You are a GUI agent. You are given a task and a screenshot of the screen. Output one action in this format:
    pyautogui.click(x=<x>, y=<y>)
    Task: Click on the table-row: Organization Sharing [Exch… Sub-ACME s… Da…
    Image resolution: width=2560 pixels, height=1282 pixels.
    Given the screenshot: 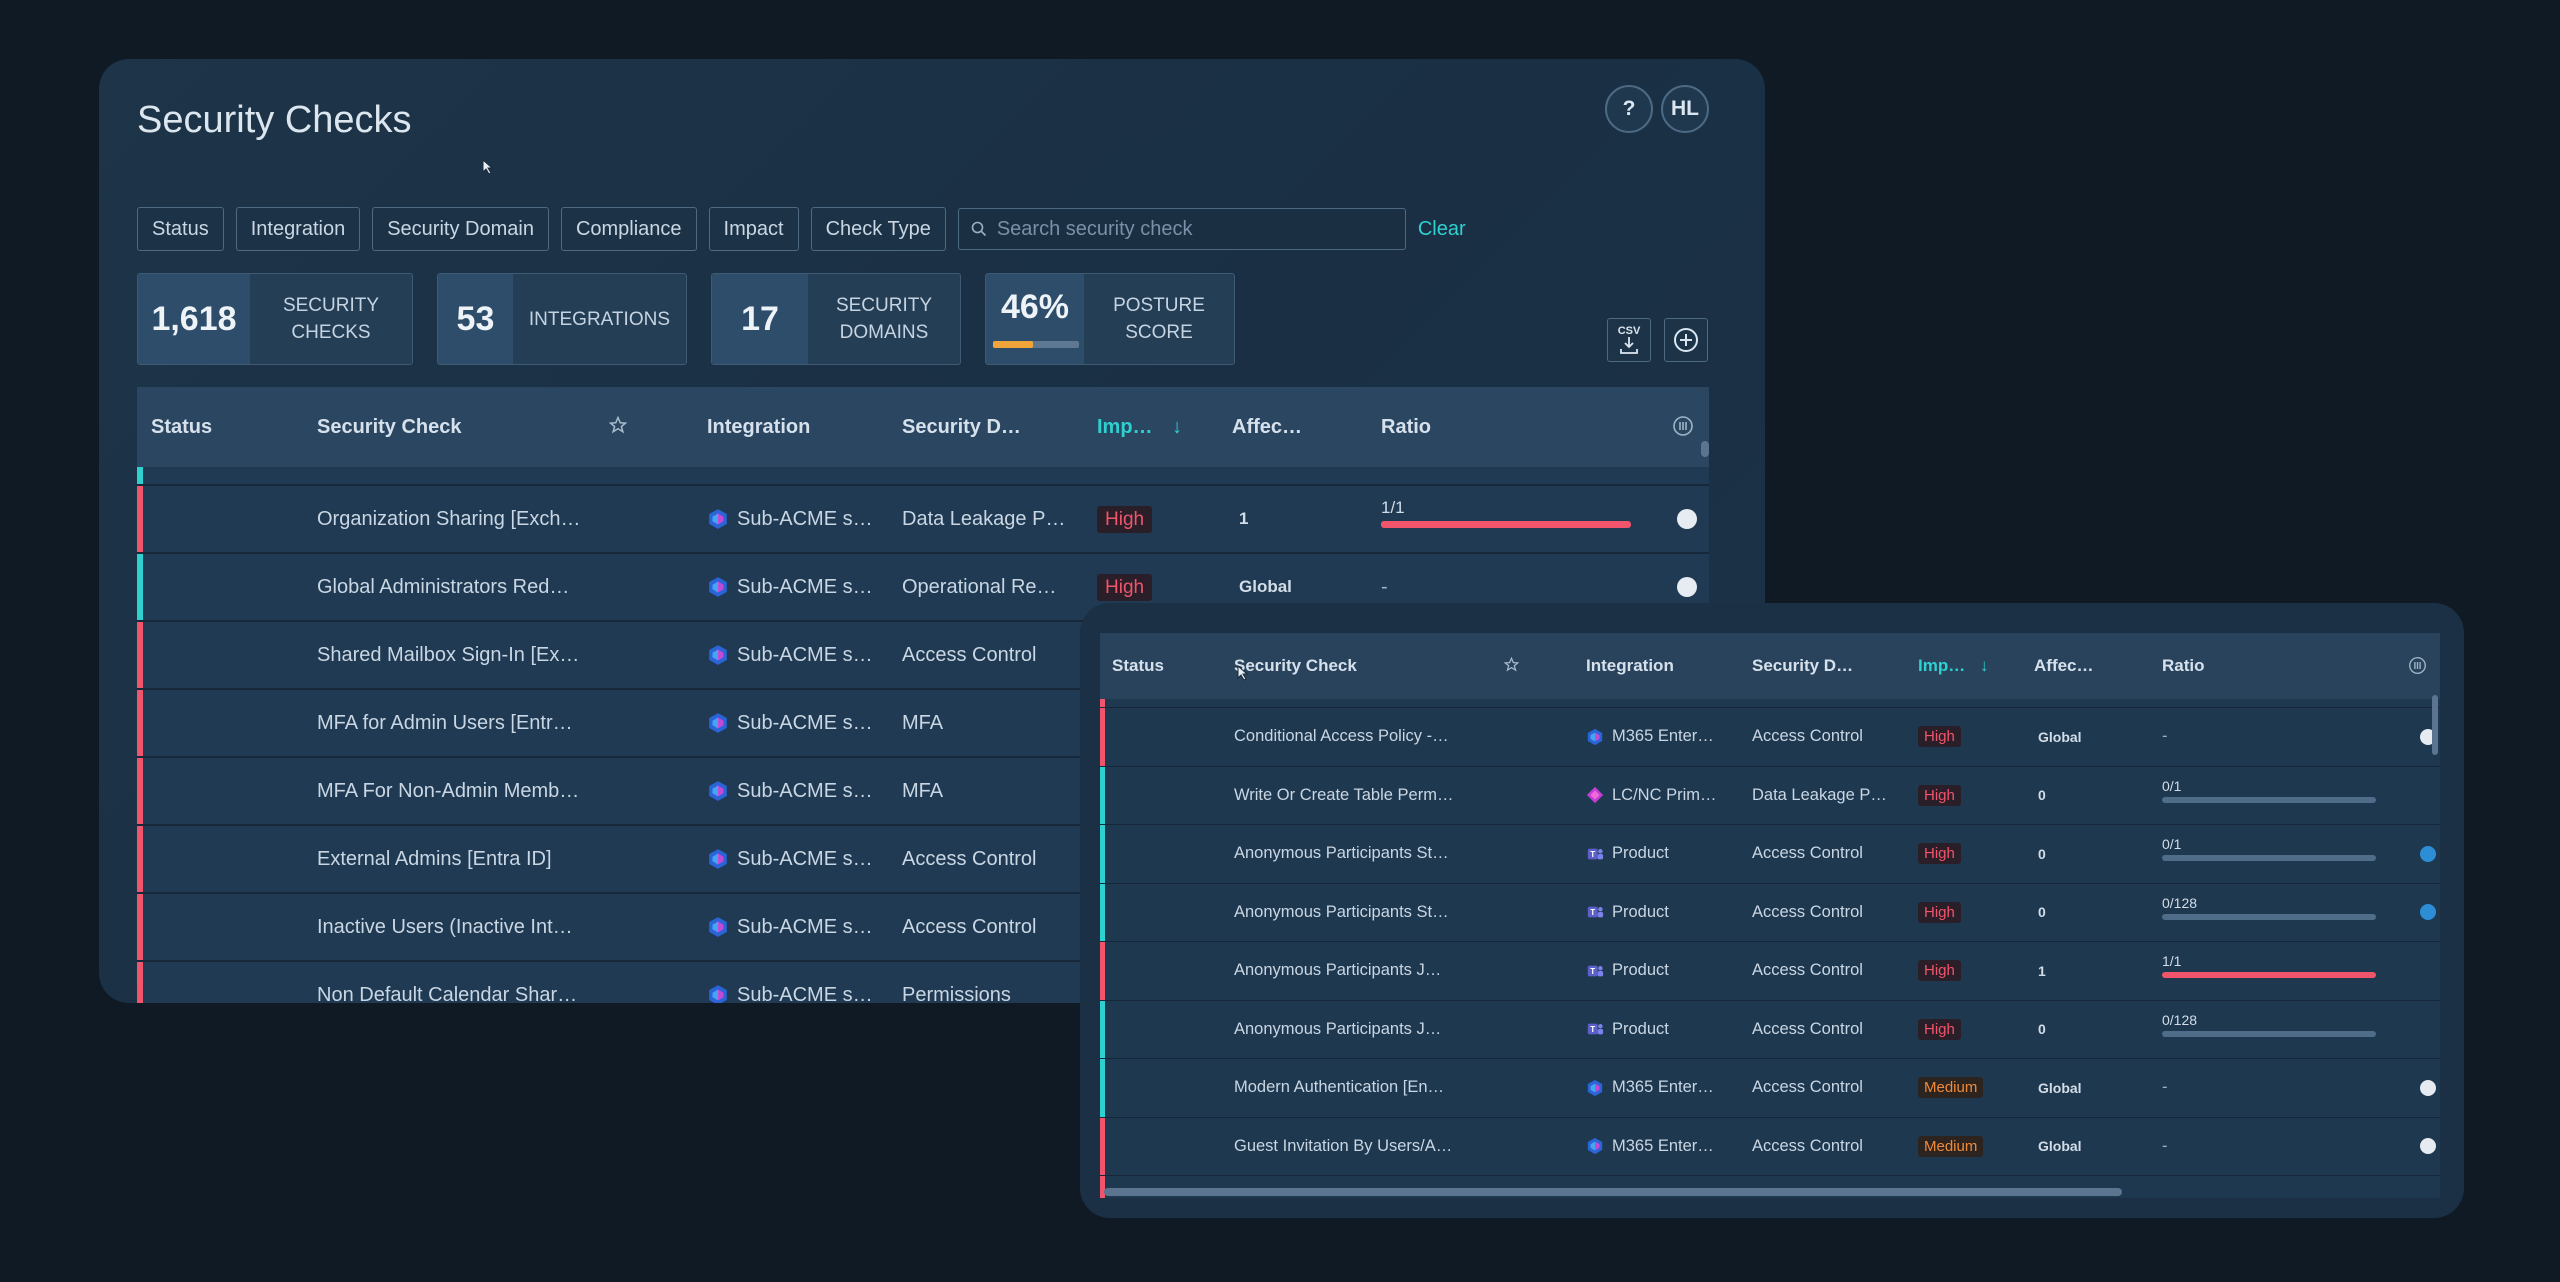 What is the action you would take?
    pyautogui.click(x=923, y=520)
    